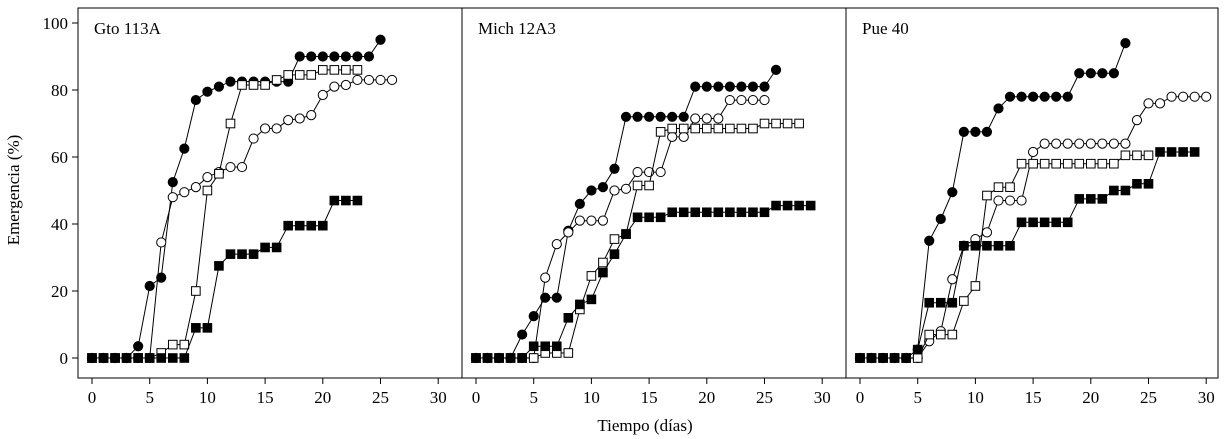  I want to click on y-tick-label: 20, so click(59, 291).